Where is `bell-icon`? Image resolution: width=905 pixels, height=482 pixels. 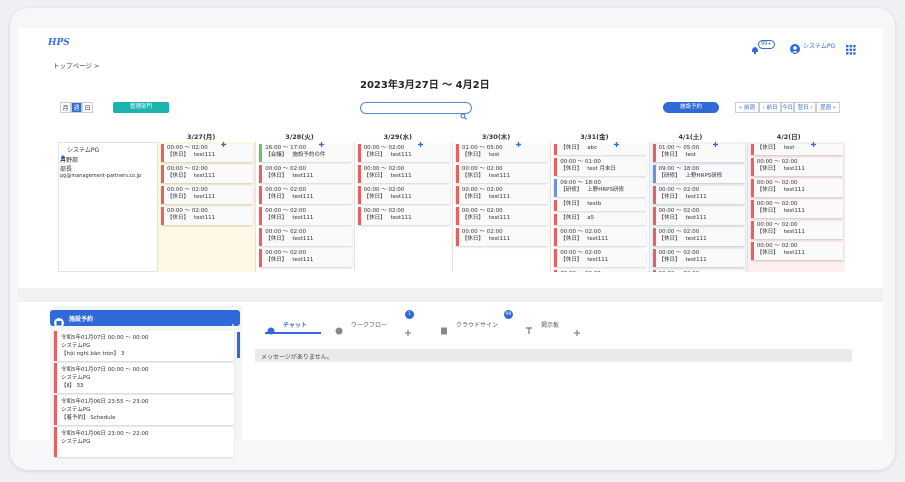 bell-icon is located at coordinates (755, 47).